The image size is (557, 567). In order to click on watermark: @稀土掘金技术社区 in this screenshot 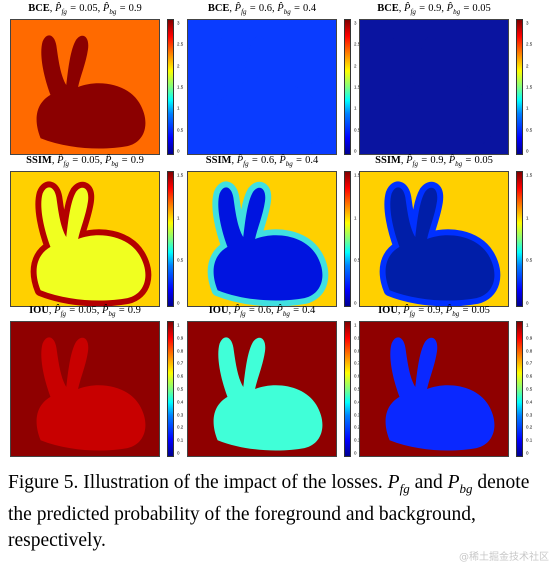, I will do `click(504, 557)`.